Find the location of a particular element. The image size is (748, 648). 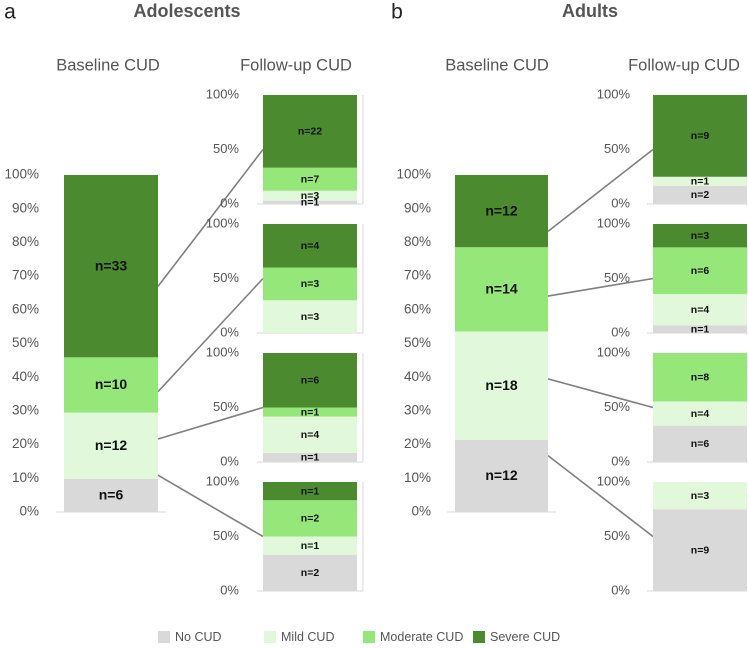

legend-swatch-moderate-cud is located at coordinates (369, 637).